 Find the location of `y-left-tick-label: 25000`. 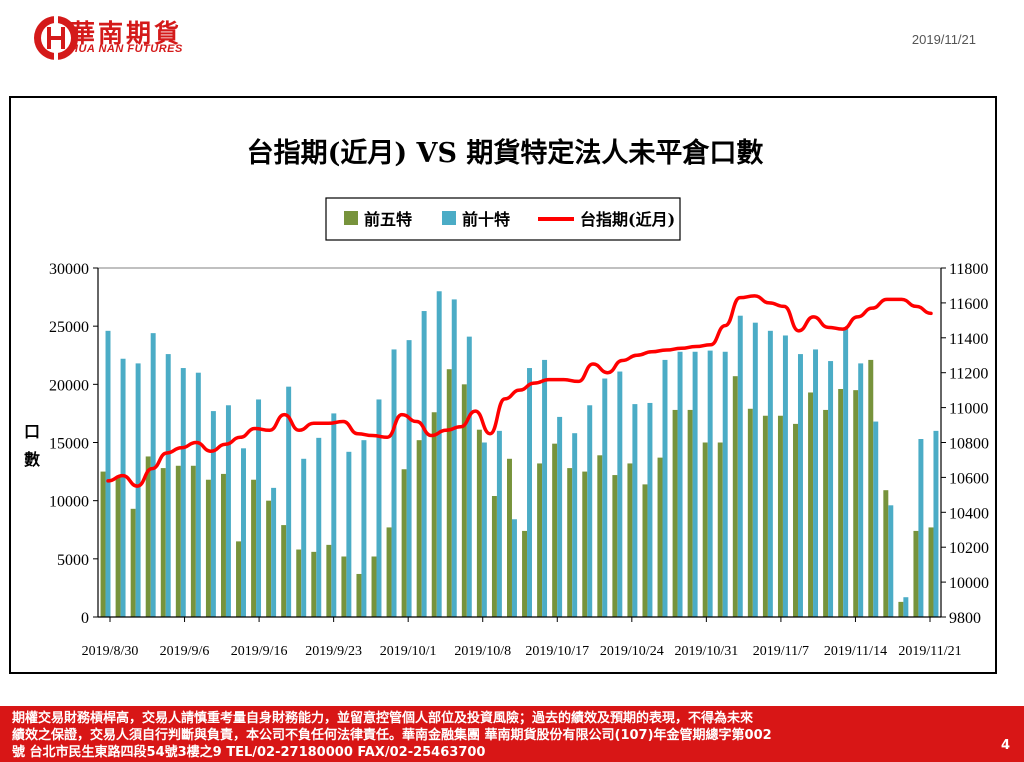

y-left-tick-label: 25000 is located at coordinates (69, 327).